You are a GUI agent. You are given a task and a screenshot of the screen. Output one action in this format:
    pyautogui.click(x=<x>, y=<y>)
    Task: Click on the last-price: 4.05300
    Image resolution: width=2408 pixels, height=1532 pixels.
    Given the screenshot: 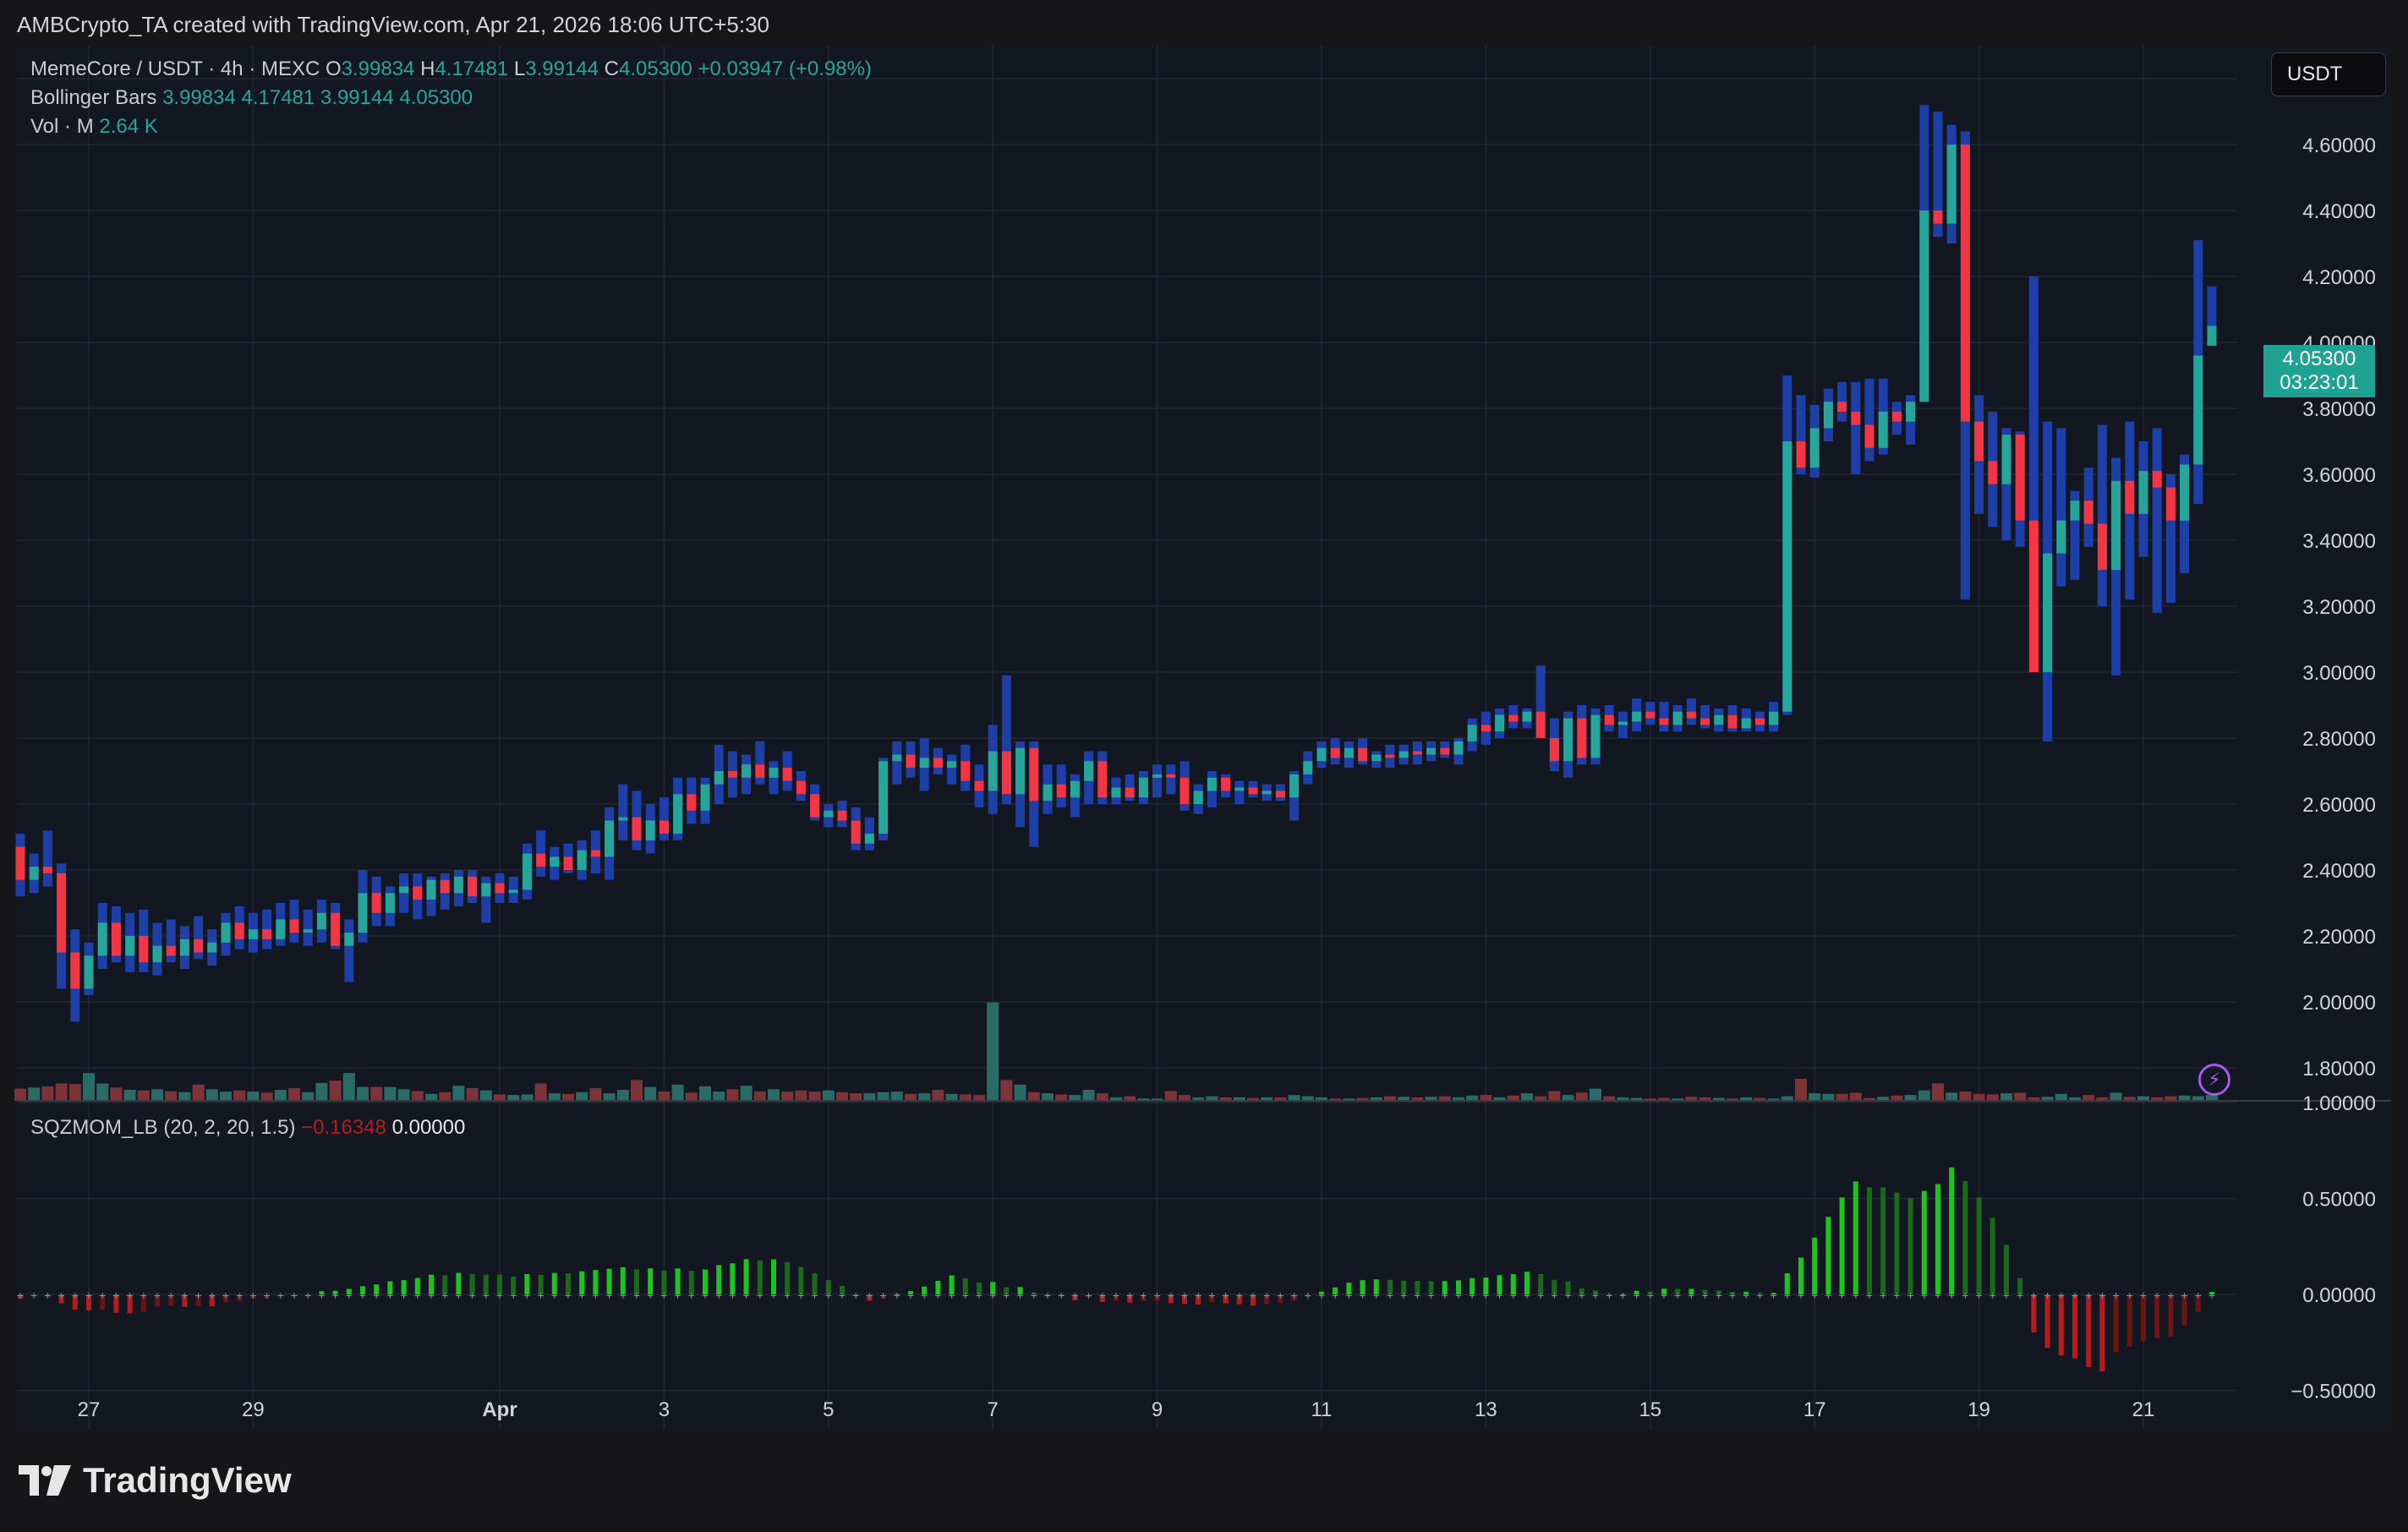 What is the action you would take?
    pyautogui.click(x=2319, y=358)
    